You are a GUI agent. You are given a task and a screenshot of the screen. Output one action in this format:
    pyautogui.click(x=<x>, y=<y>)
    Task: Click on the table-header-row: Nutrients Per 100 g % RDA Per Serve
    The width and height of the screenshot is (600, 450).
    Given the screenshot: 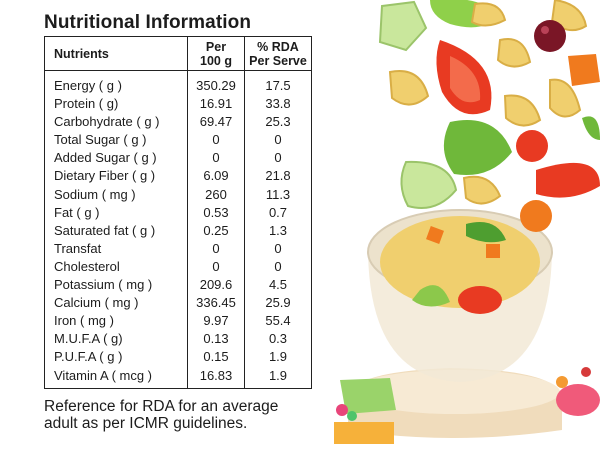 What is the action you would take?
    pyautogui.click(x=178, y=53)
    